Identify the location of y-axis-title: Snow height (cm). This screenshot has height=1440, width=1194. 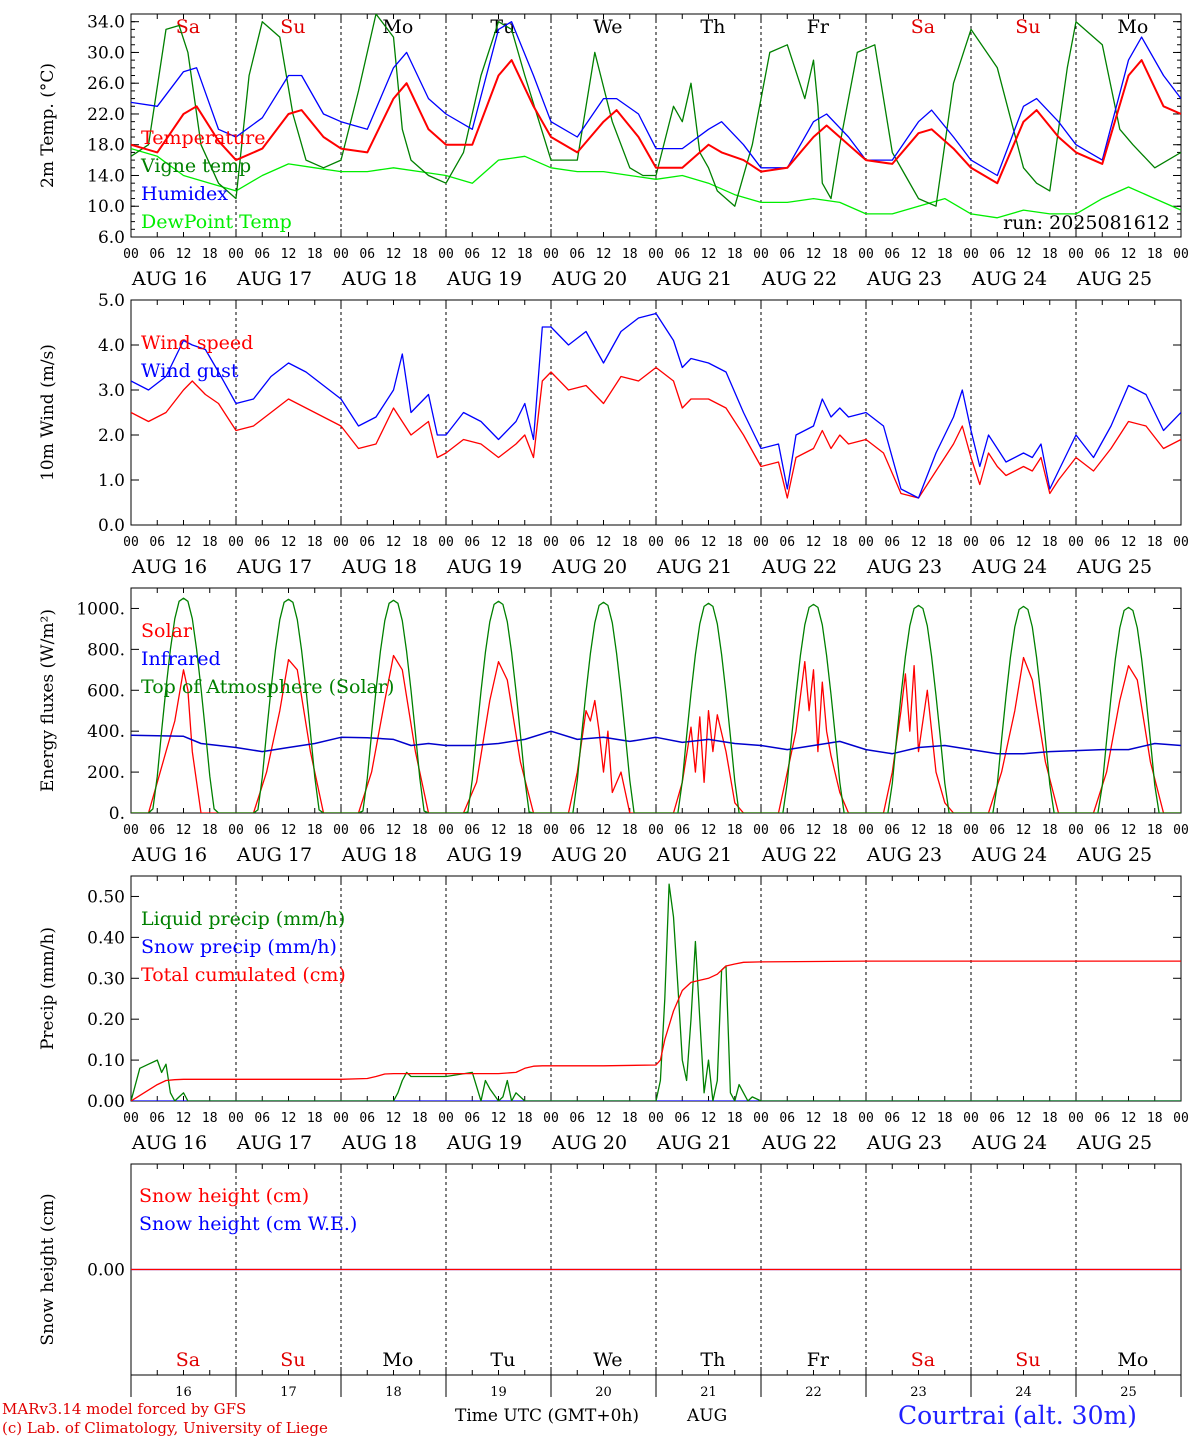
(48, 1269).